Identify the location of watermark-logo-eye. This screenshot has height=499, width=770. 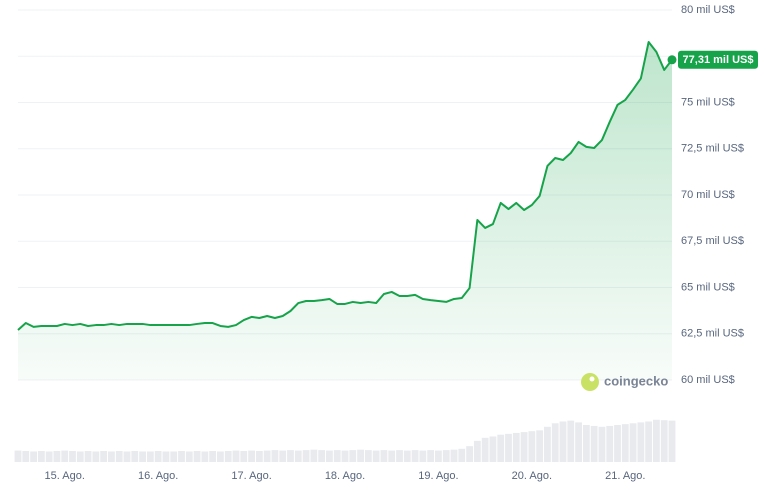
(592, 379).